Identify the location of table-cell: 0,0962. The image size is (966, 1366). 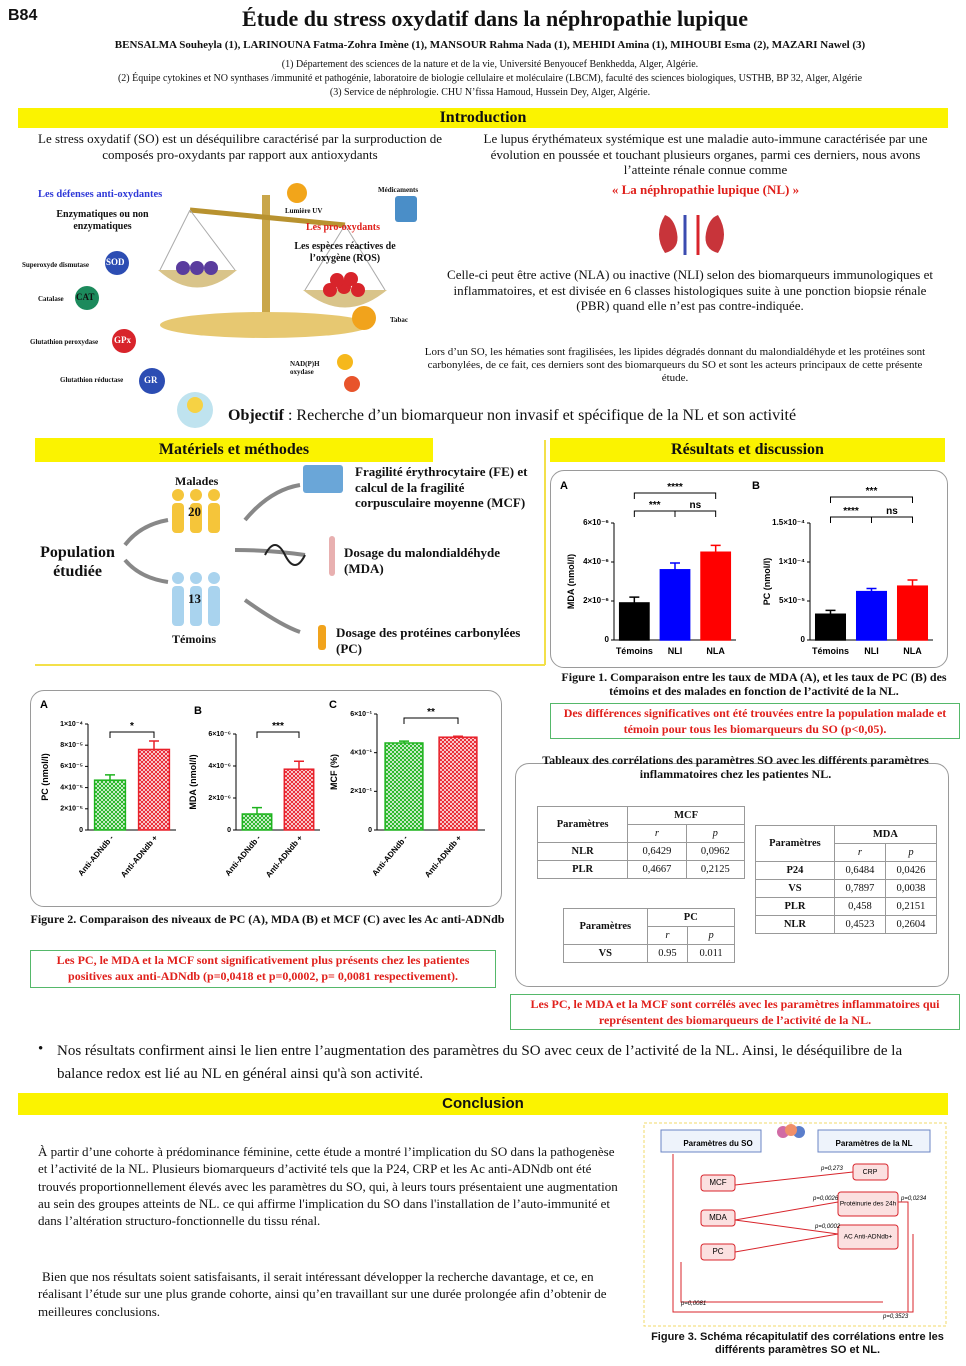
(715, 851).